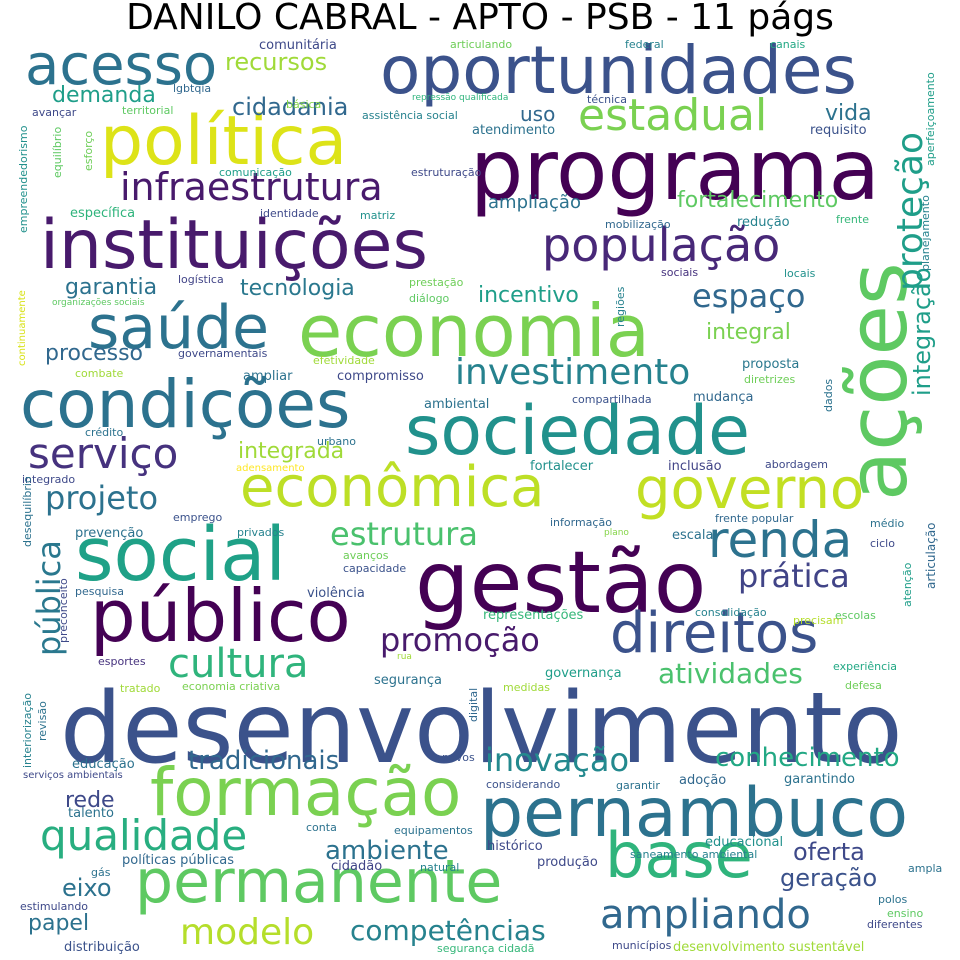  Describe the element at coordinates (679, 855) in the screenshot. I see `cloud-word: base` at that location.